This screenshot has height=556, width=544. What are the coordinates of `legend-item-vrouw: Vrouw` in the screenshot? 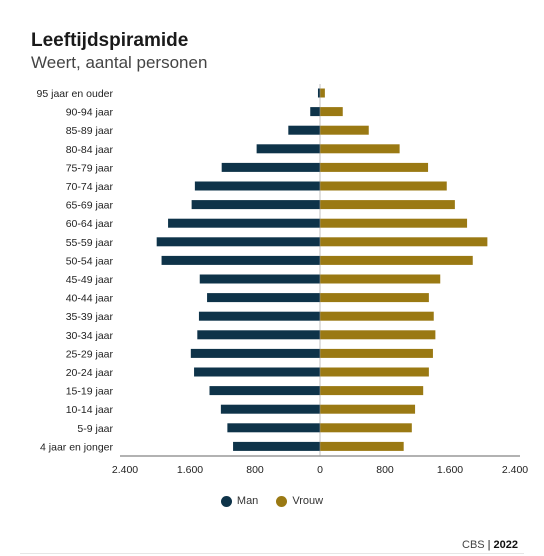 It's located at (299, 501).